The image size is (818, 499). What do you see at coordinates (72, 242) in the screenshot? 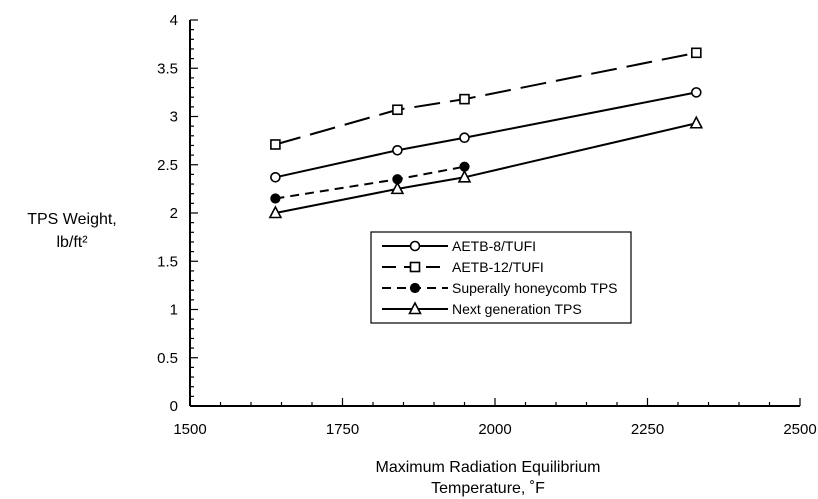
I see `y-axis-label-line2: lb/ft²` at bounding box center [72, 242].